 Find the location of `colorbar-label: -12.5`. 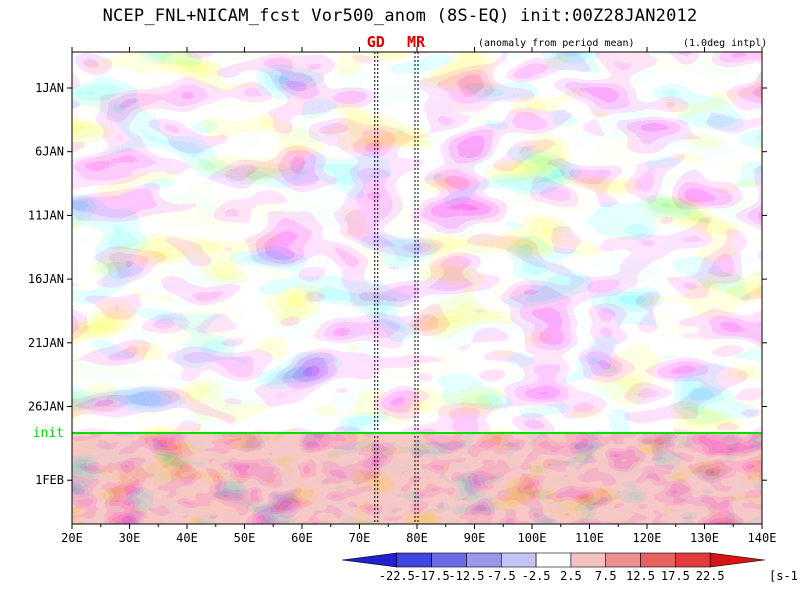

colorbar-label: -12.5 is located at coordinates (466, 576).